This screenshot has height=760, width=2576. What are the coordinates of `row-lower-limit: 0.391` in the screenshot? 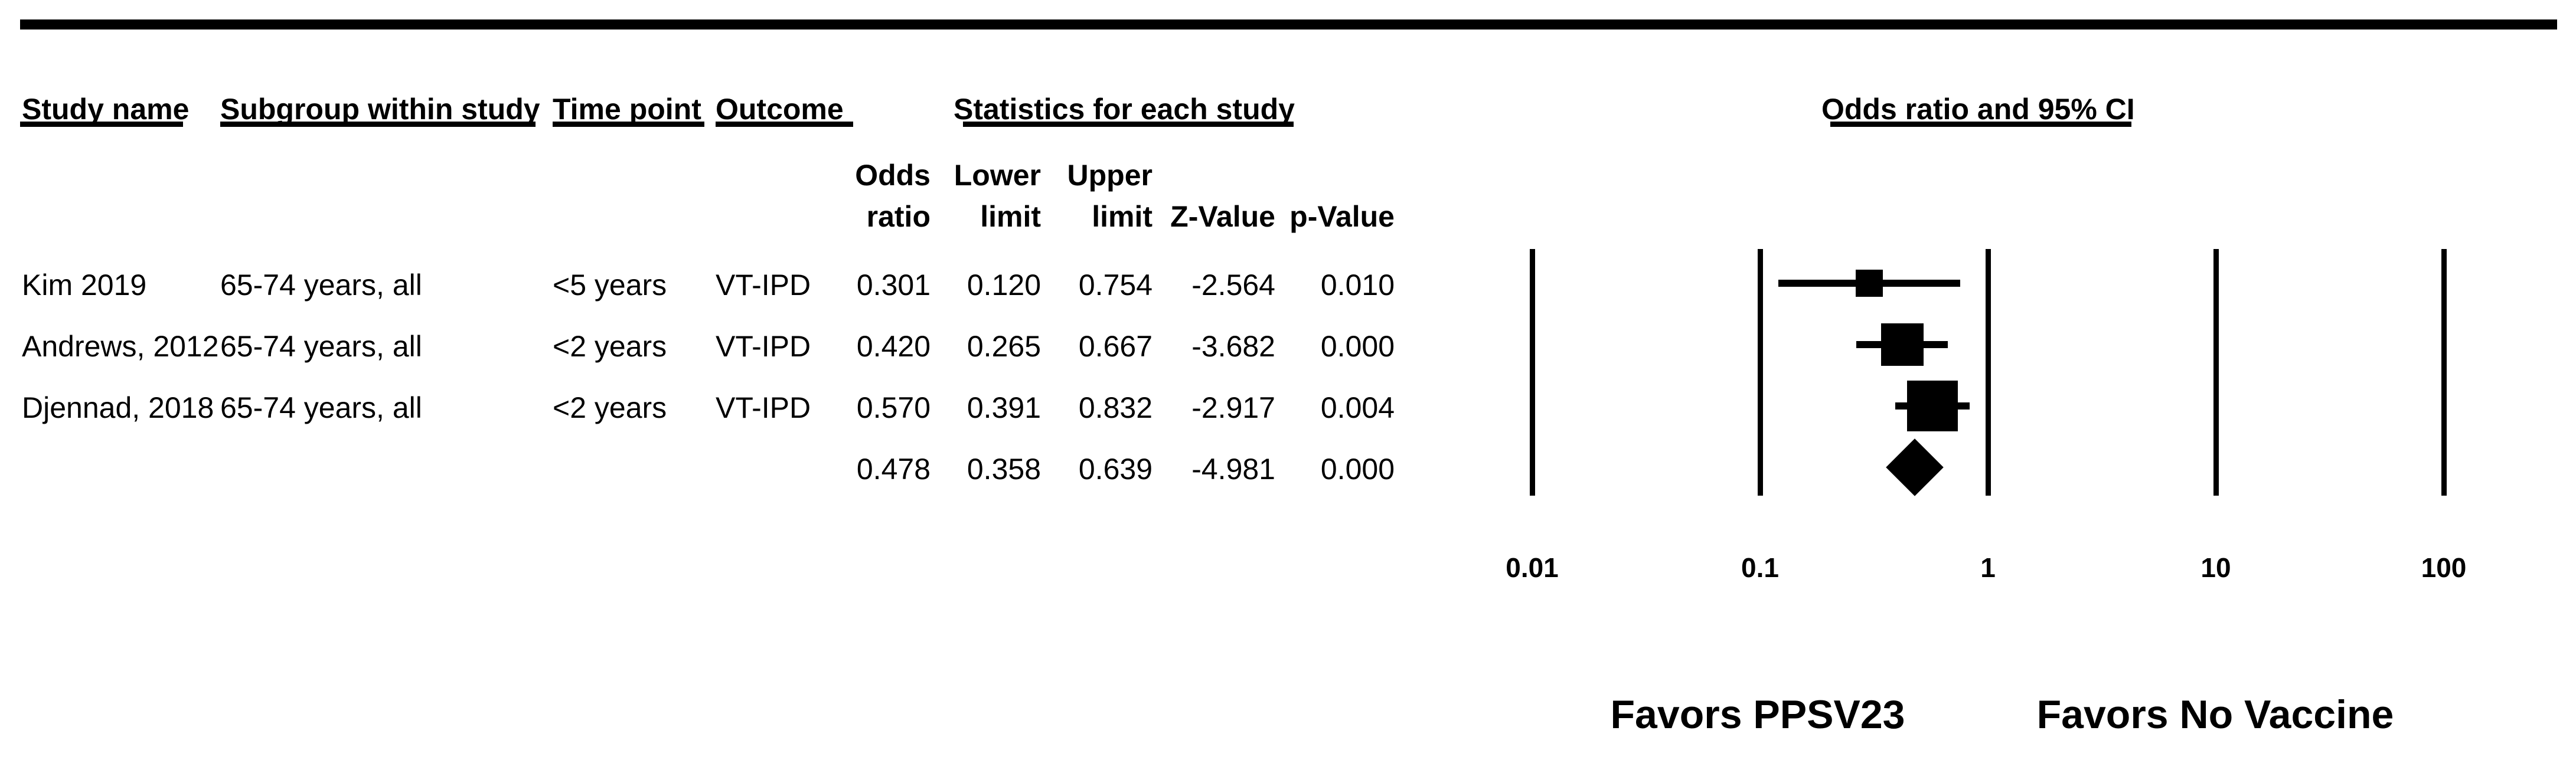 It's located at (1004, 407).